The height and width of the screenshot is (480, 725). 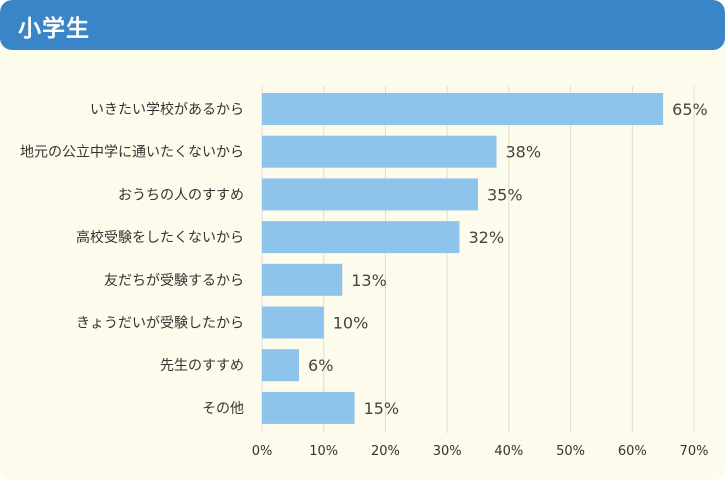 I want to click on category-label: いきたい学校があるから, so click(x=167, y=109).